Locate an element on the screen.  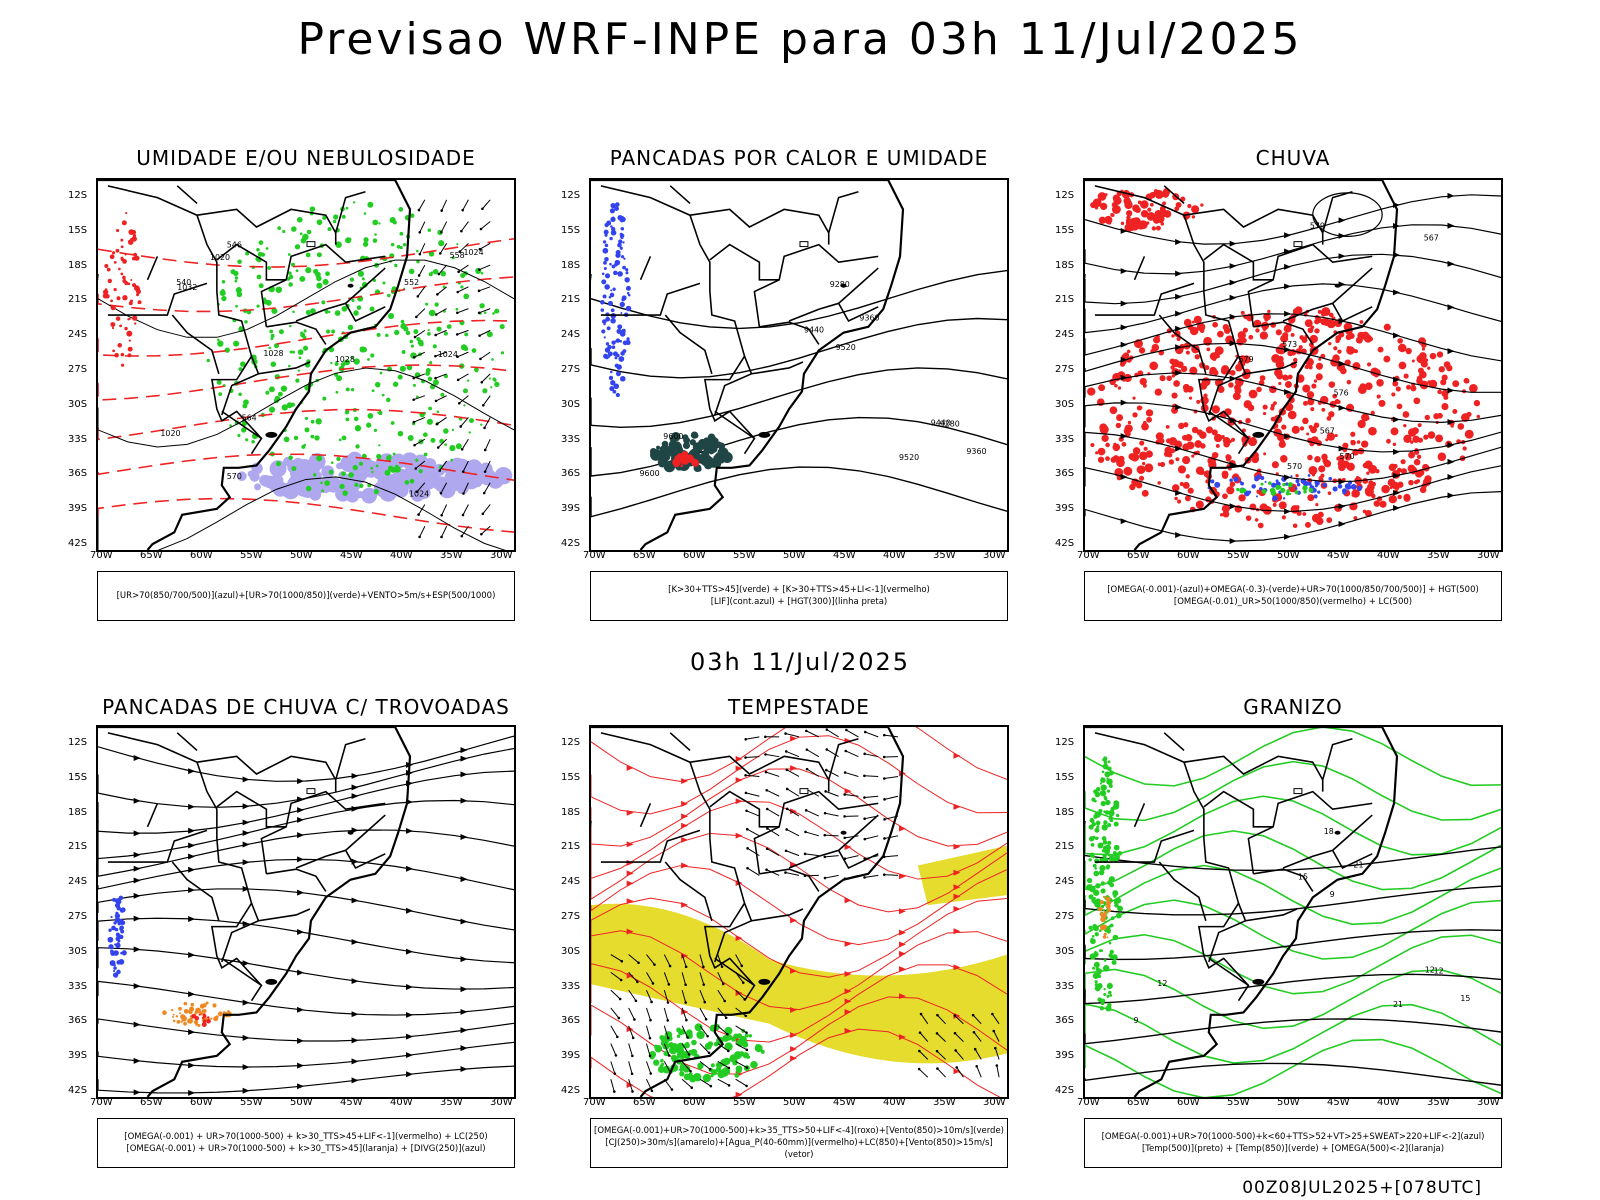
humidity-green is located at coordinates (355, 348).